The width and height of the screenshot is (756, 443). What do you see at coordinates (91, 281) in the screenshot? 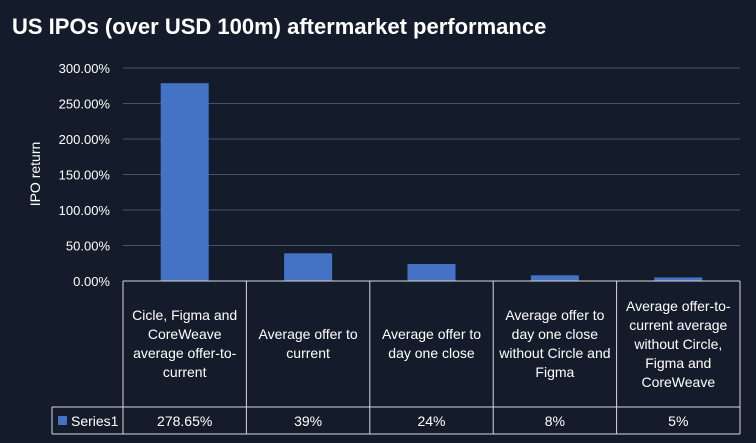
I see `y-tick-label: 0.00%` at bounding box center [91, 281].